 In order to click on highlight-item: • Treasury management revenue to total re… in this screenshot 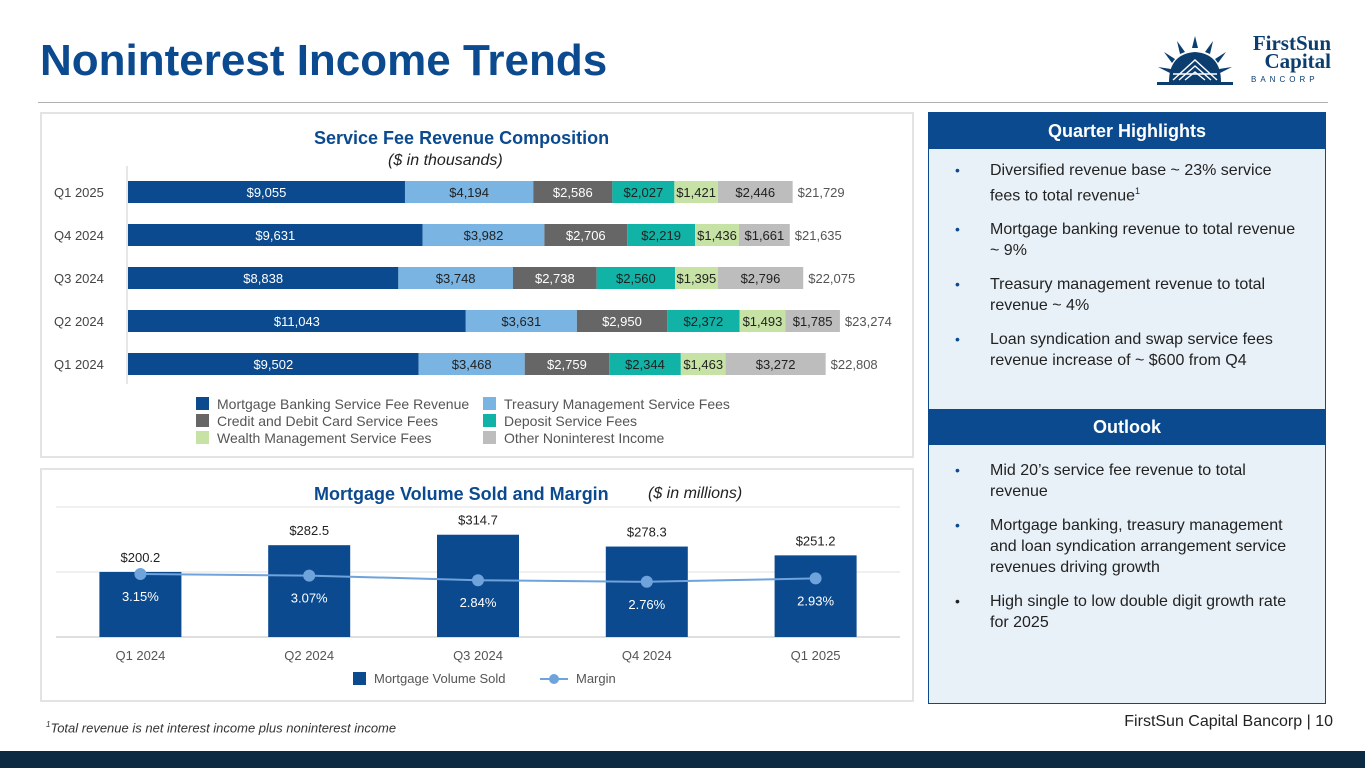, I will do `click(1110, 295)`.